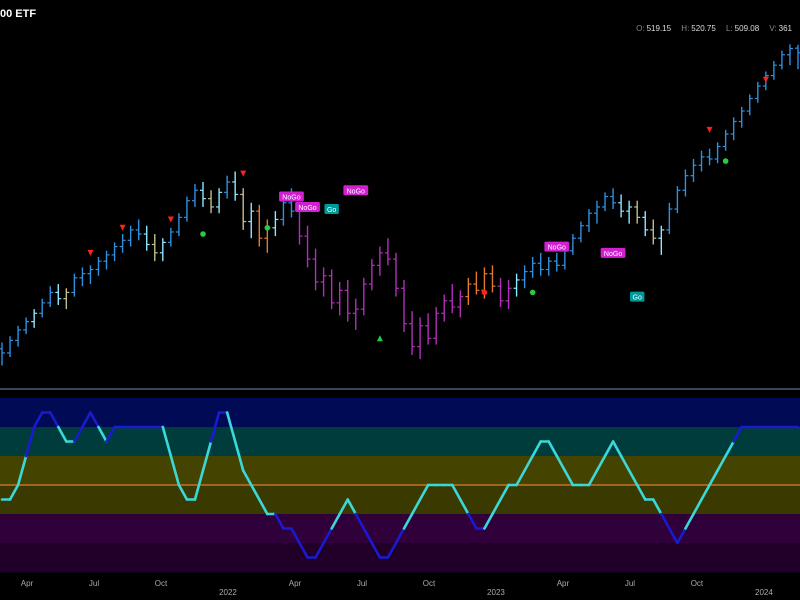 The image size is (800, 600). I want to click on x-tick-label: Apr, so click(295, 583).